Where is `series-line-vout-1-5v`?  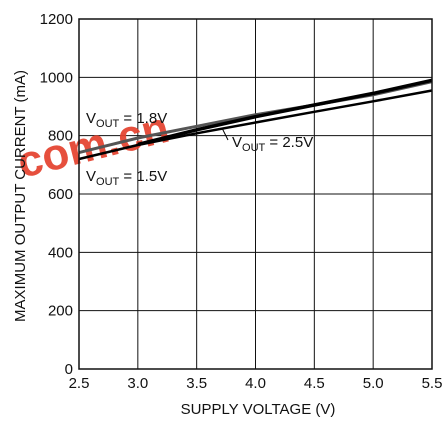
series-line-vout-1-5v is located at coordinates (255, 125).